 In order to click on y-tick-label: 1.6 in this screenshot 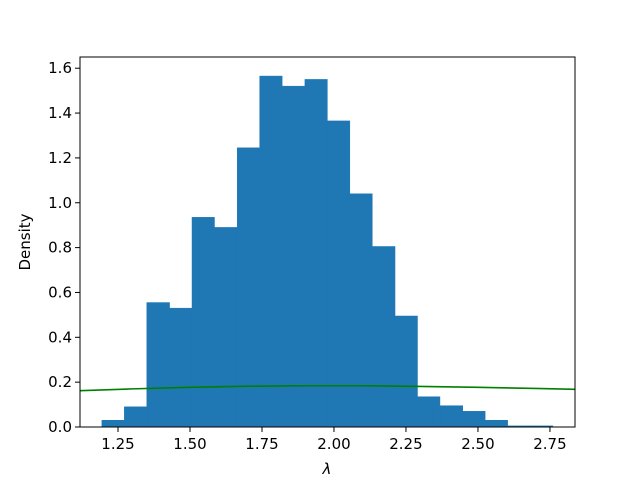, I will do `click(60, 68)`.